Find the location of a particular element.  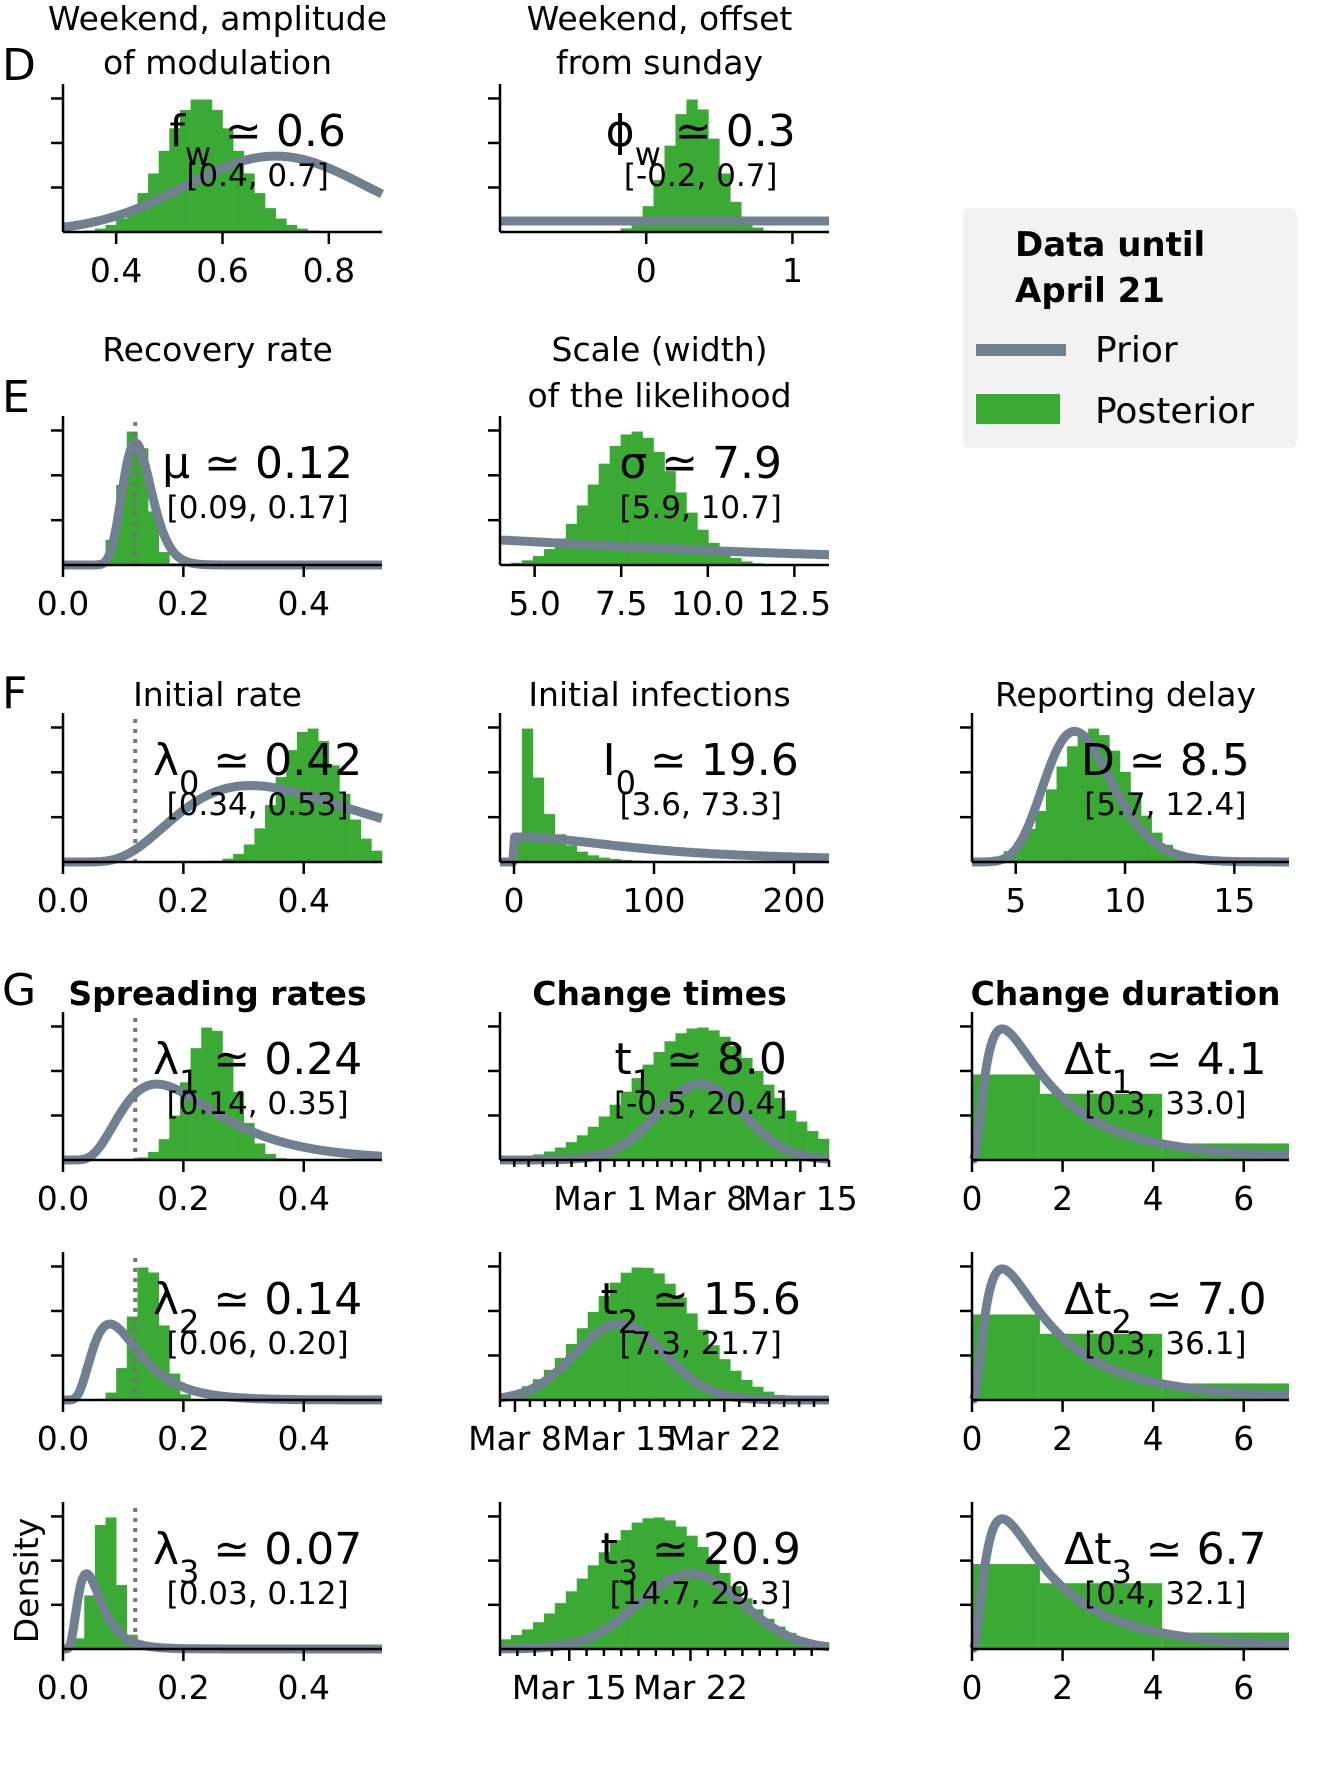

interval-label: [0.3, 36.1] is located at coordinates (1165, 1344).